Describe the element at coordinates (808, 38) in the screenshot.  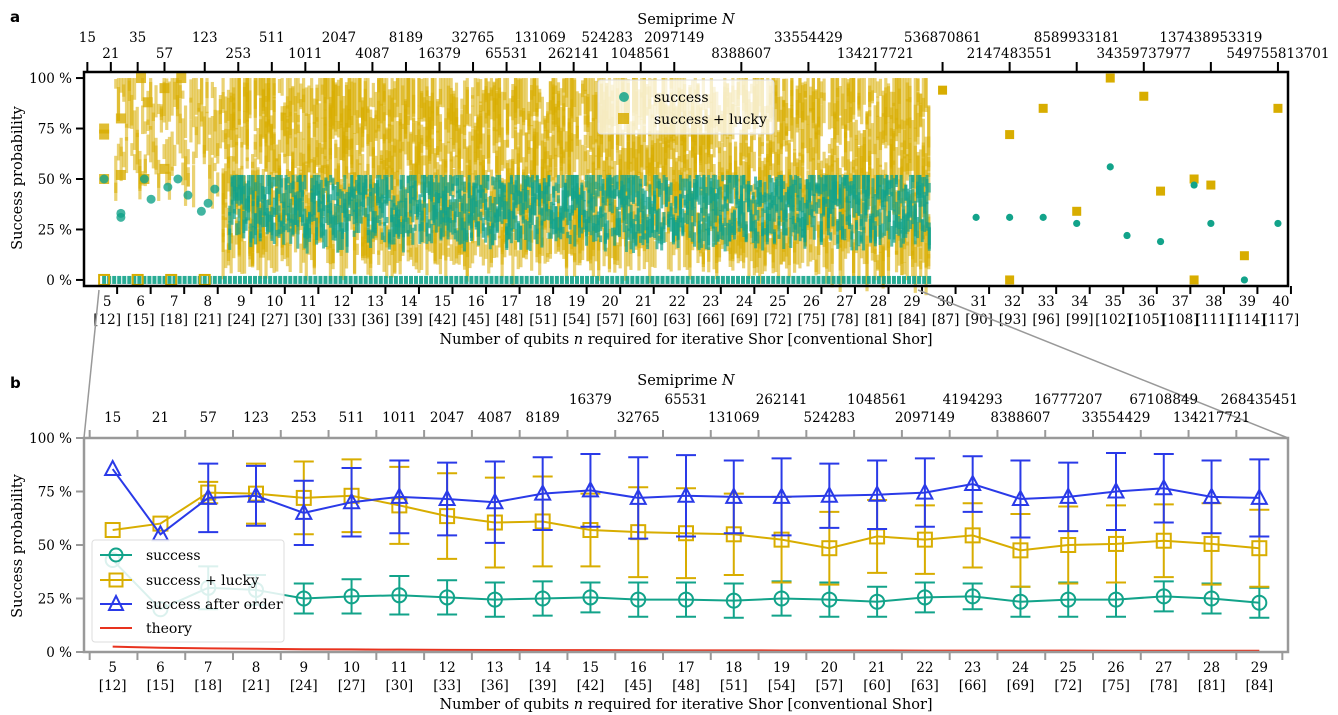
I see `top-tick-label: 33554429` at that location.